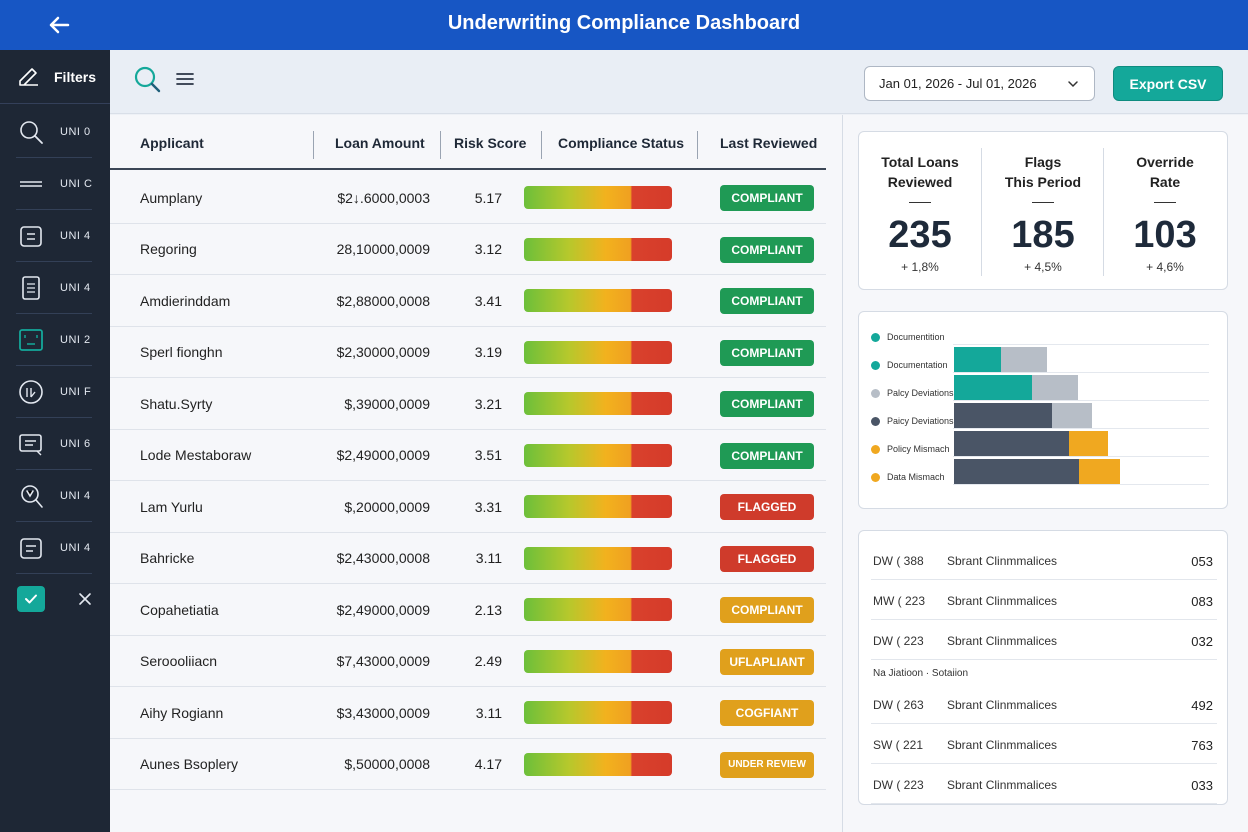  What do you see at coordinates (1165, 211) in the screenshot?
I see `kpi-override-rate: Override Rate 103 + 4,6%` at bounding box center [1165, 211].